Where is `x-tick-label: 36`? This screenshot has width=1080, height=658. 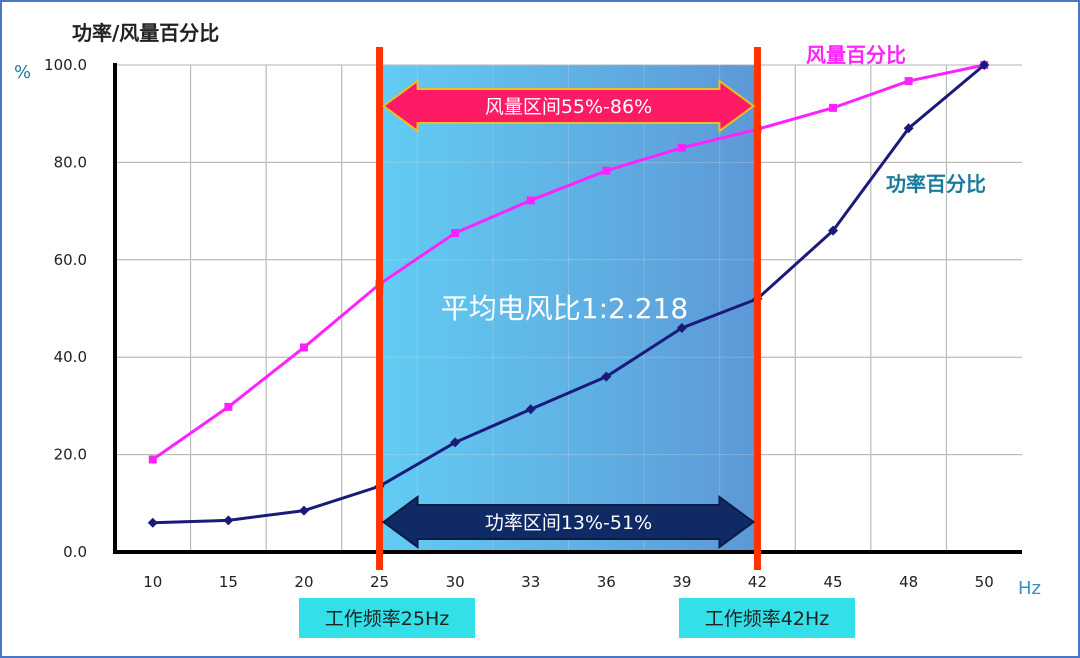 x-tick-label: 36 is located at coordinates (606, 582).